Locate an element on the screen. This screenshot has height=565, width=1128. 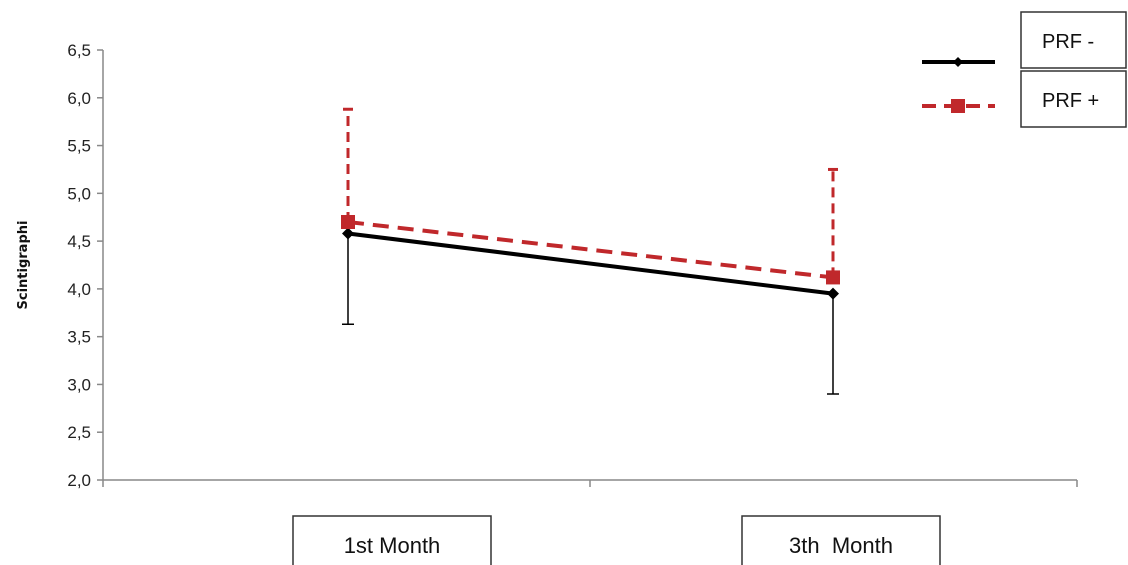
series-markers is located at coordinates (590, 257).